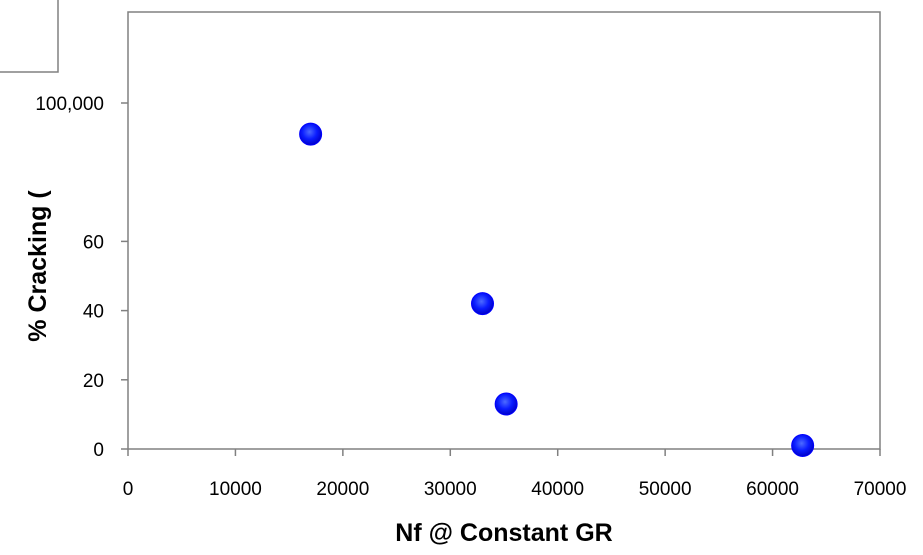 Image resolution: width=923 pixels, height=555 pixels. Describe the element at coordinates (503, 533) in the screenshot. I see `x-axis-title: Nf @ Constant GR` at that location.